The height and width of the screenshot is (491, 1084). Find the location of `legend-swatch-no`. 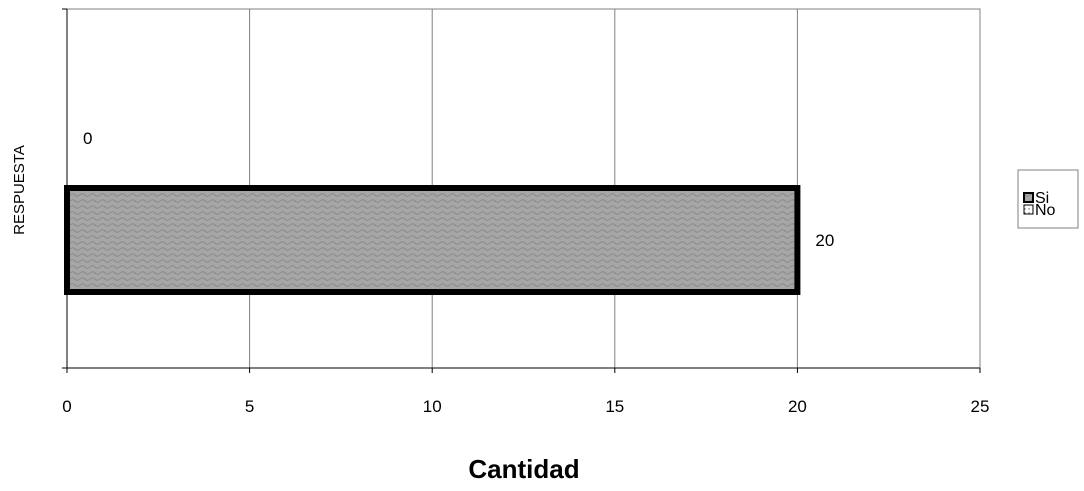

legend-swatch-no is located at coordinates (1028, 209).